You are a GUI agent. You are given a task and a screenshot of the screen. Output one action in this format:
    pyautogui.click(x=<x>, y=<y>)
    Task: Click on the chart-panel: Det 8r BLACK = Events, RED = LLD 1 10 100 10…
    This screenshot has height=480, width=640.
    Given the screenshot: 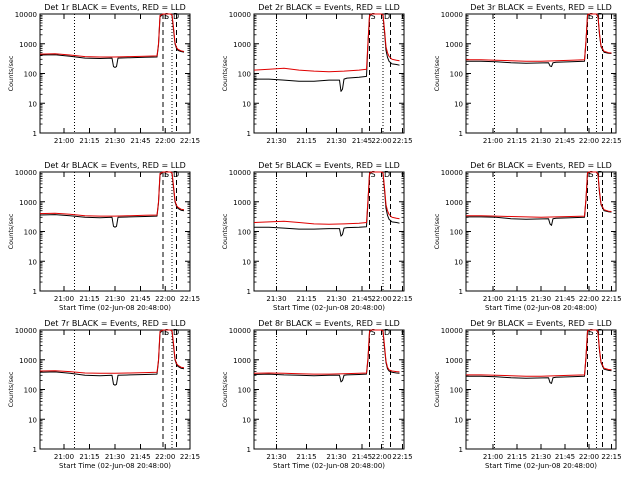 What is the action you would take?
    pyautogui.click(x=317, y=394)
    